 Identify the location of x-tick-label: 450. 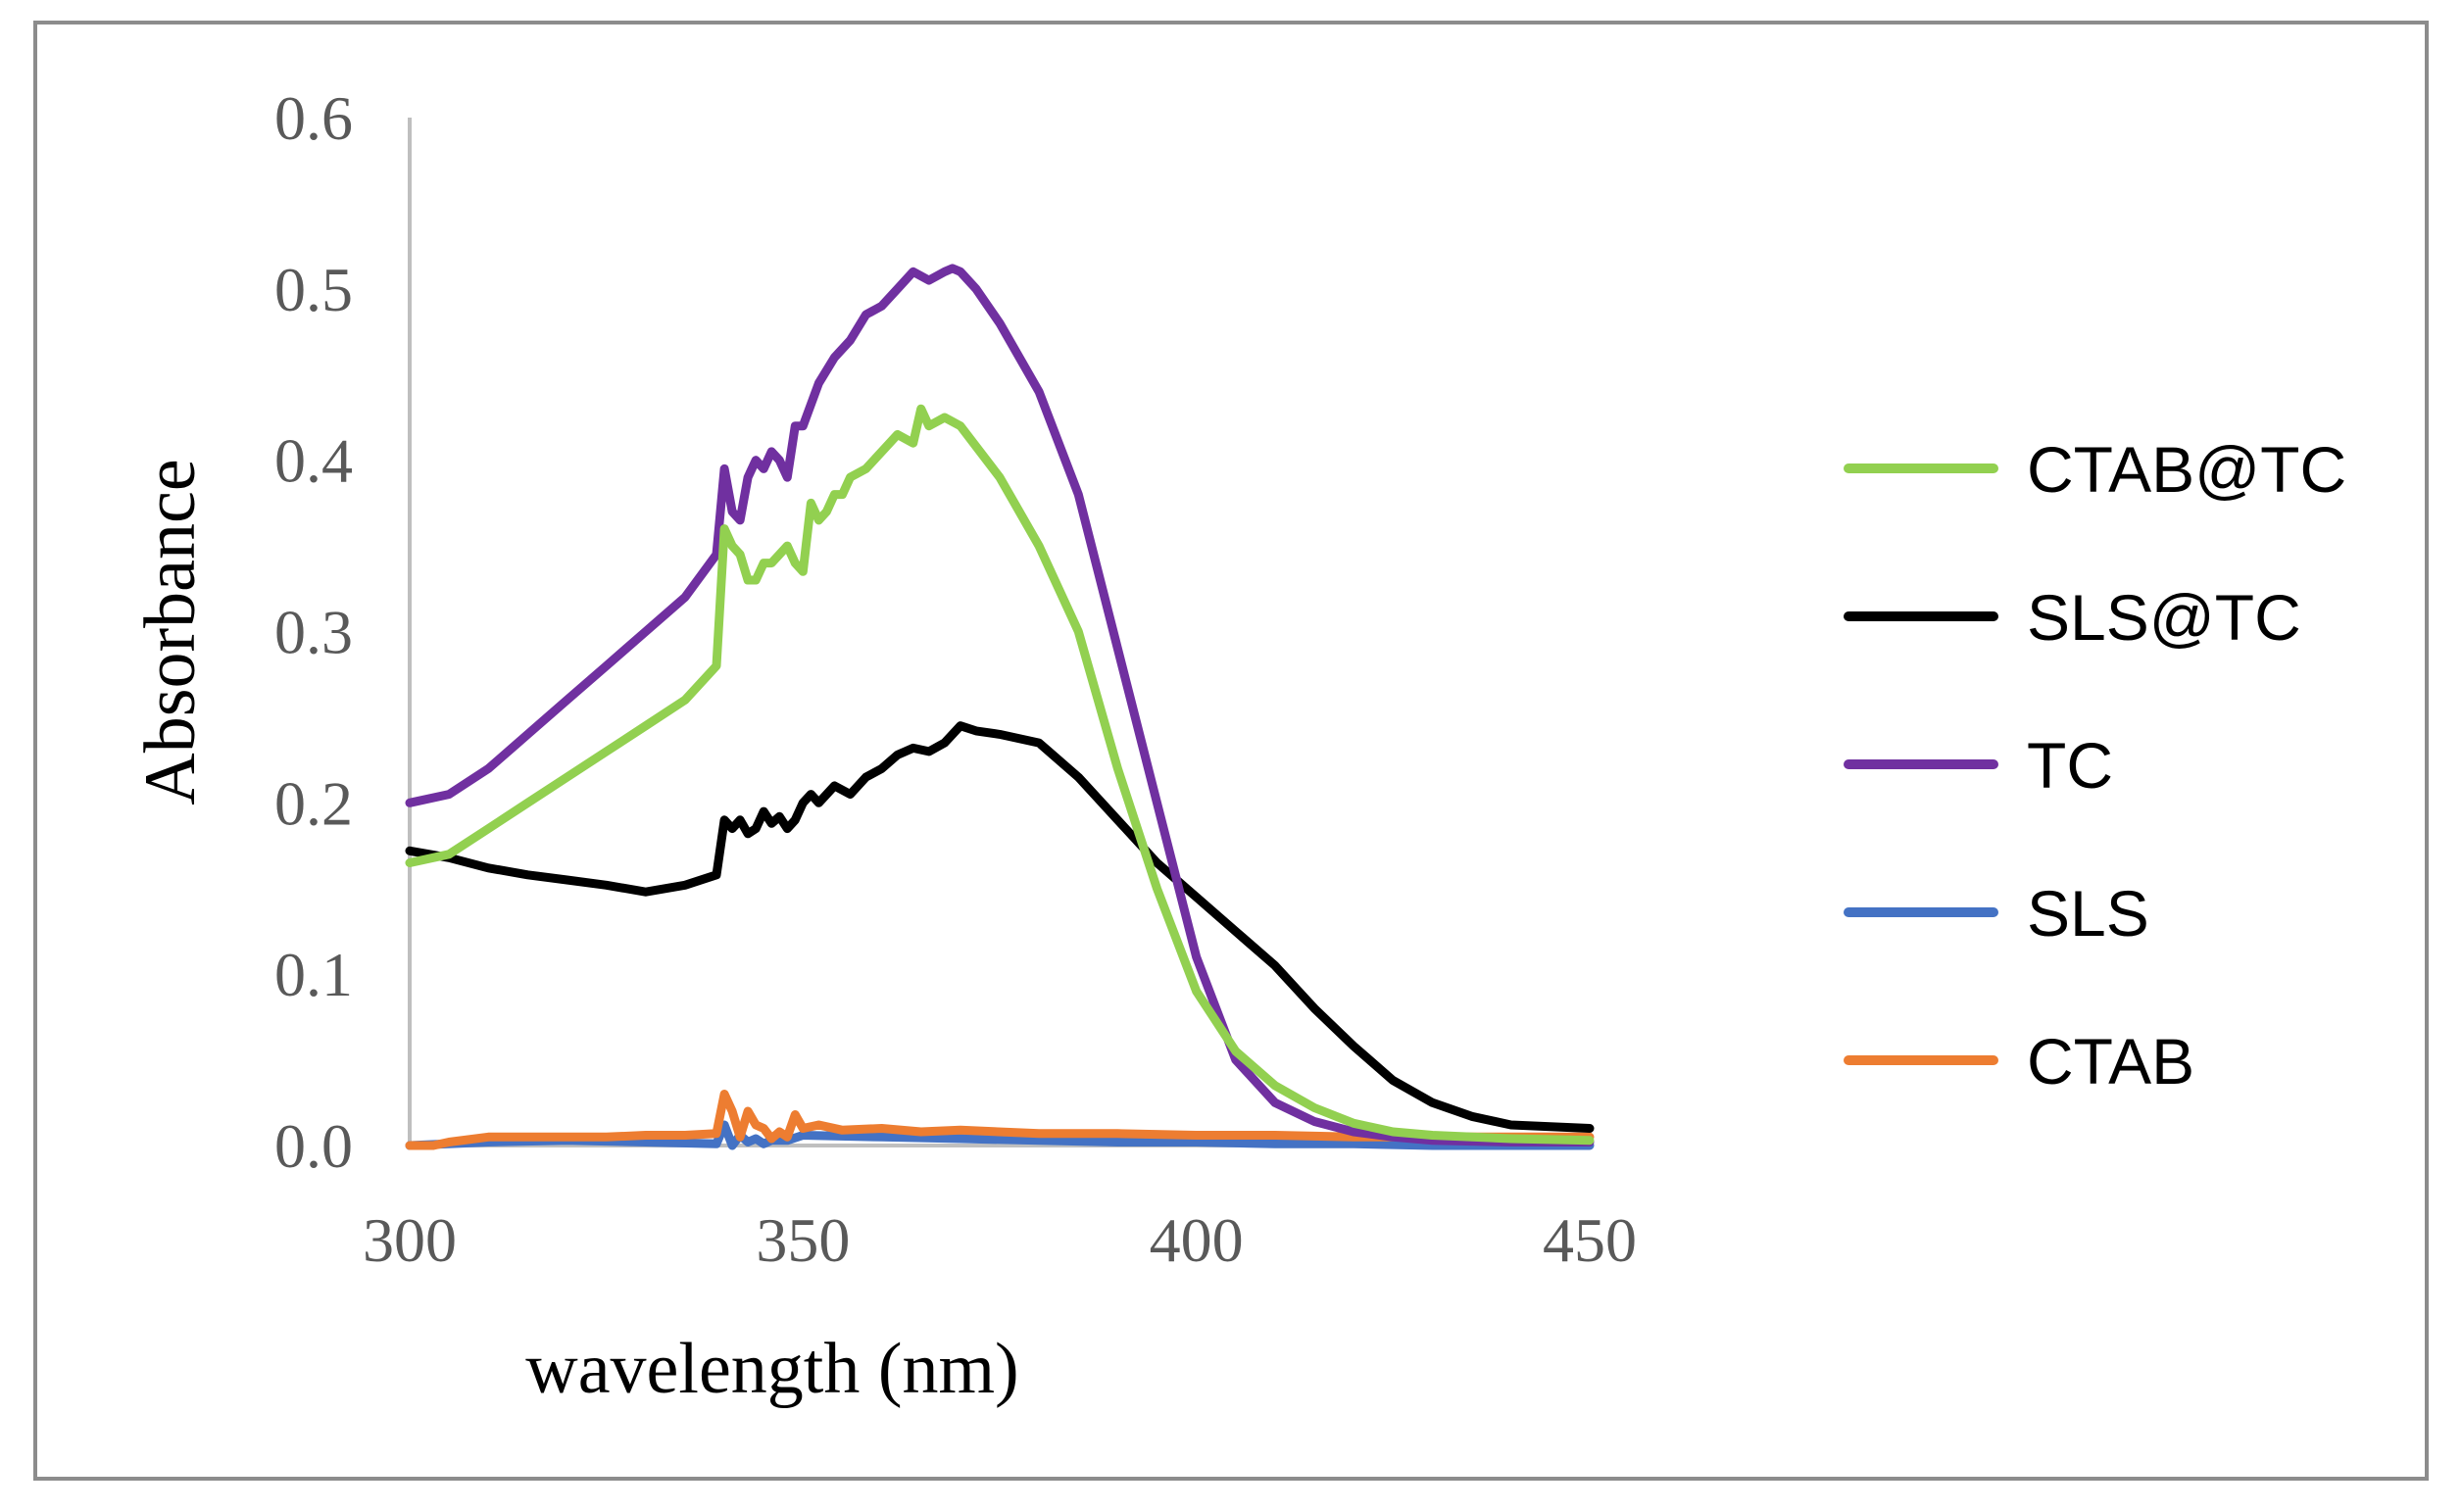
(1590, 1240).